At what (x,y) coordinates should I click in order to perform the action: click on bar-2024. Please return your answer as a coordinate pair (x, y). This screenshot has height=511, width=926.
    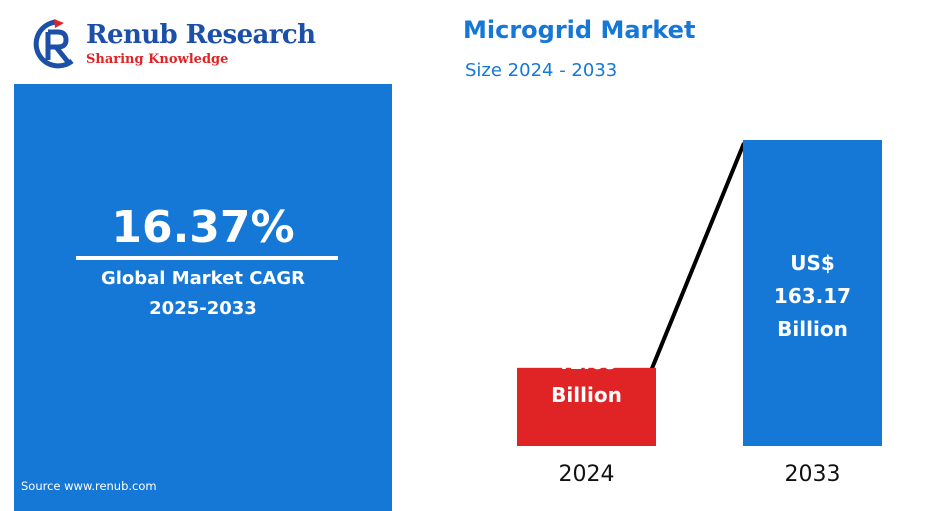
    Looking at the image, I should click on (586, 406).